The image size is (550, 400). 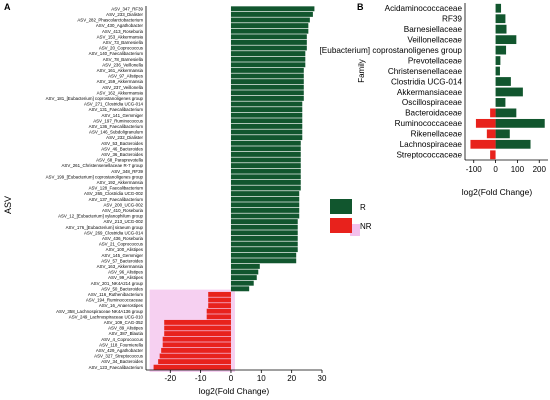 What do you see at coordinates (434, 39) in the screenshot?
I see `family-label: Veillonellaceae` at bounding box center [434, 39].